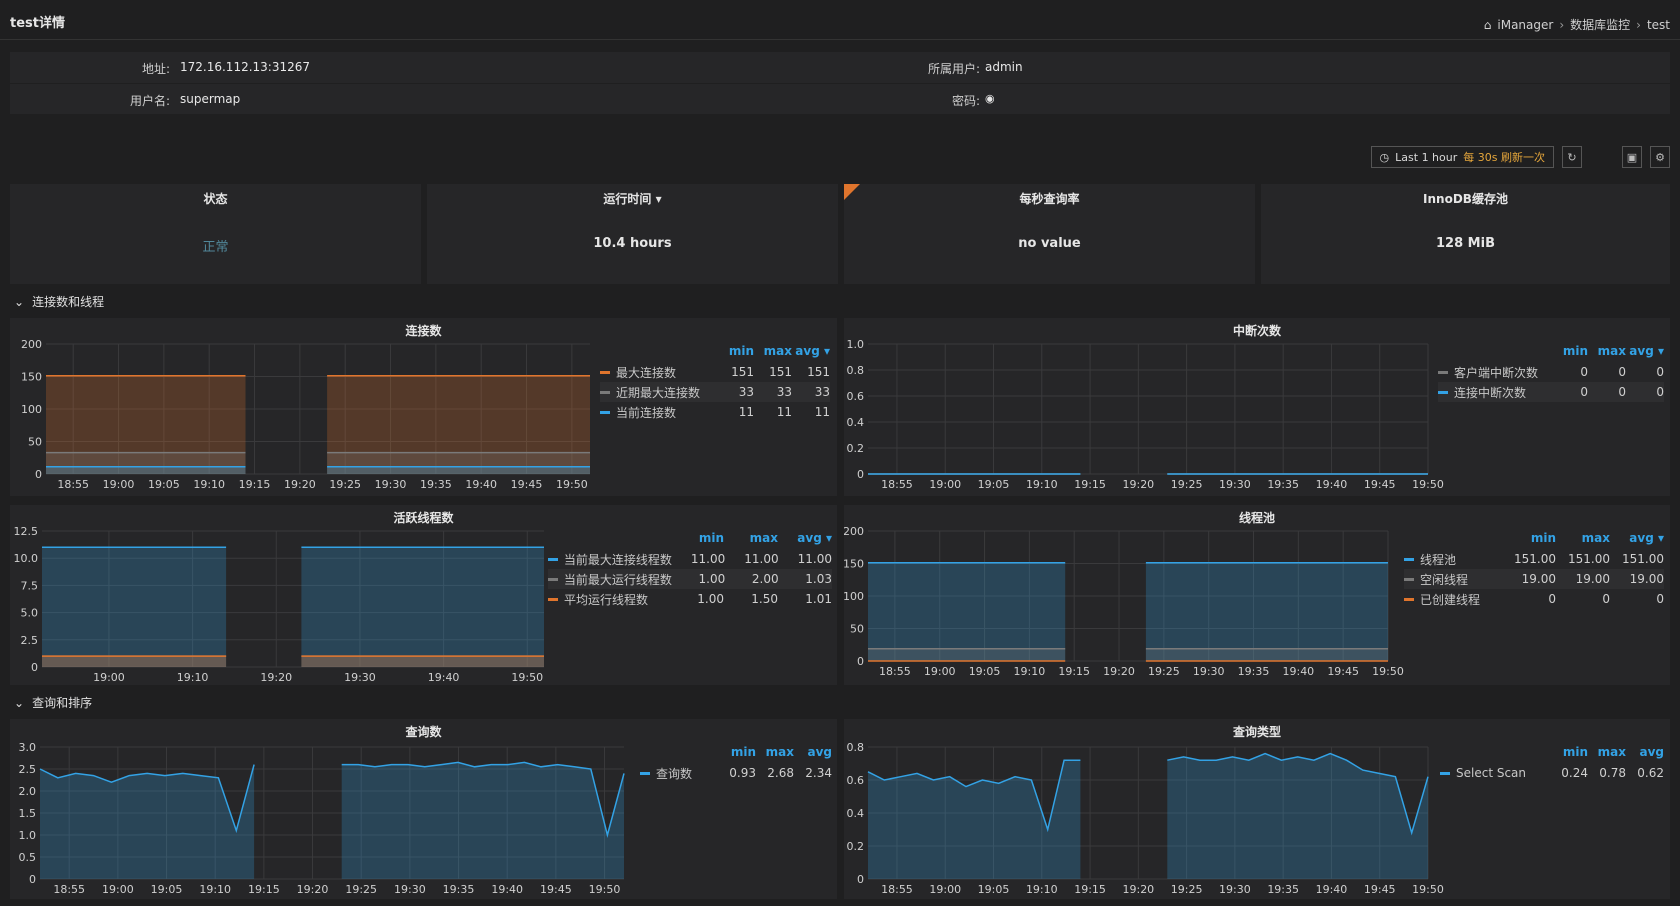 This screenshot has height=906, width=1680. What do you see at coordinates (1332, 484) in the screenshot?
I see `x-tick-label: 19:40` at bounding box center [1332, 484].